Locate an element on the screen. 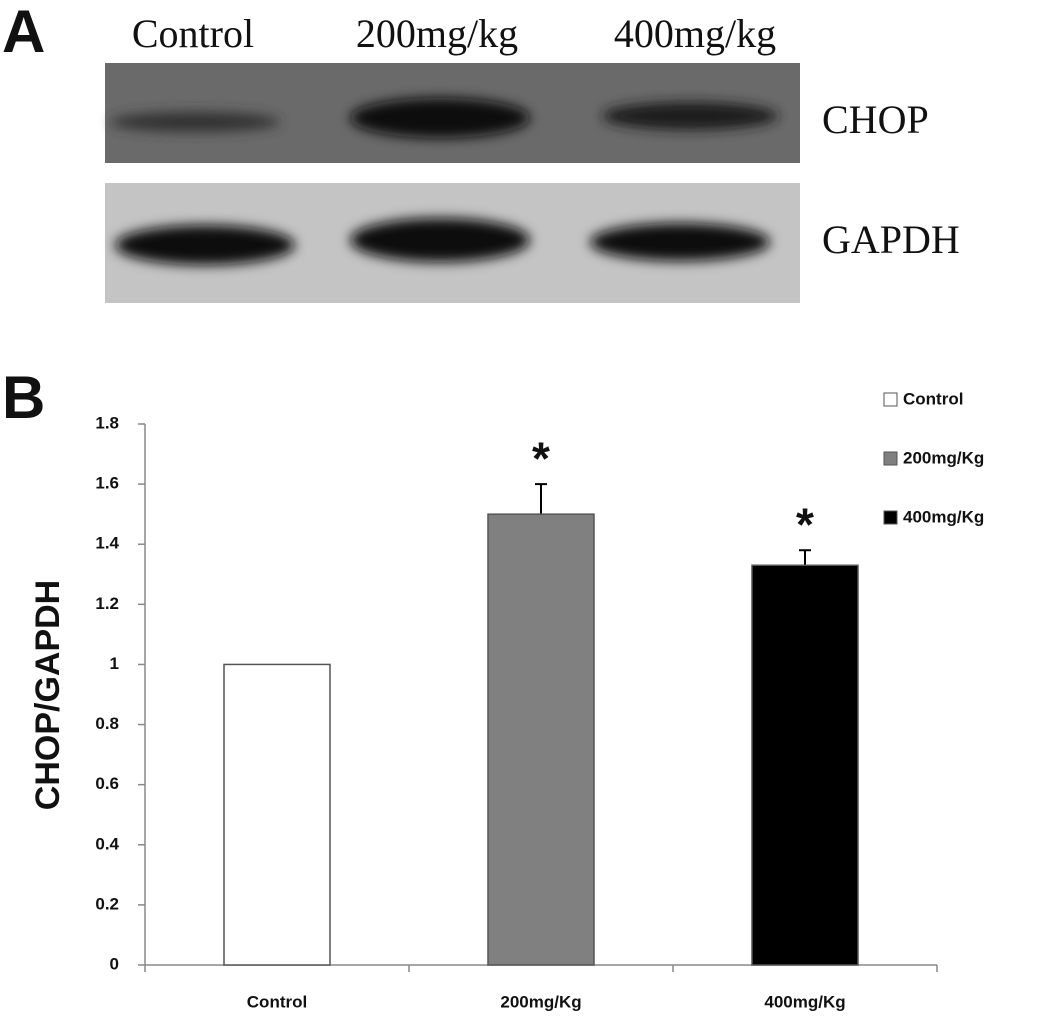 This screenshot has height=1023, width=1050. legend-label: Control is located at coordinates (933, 398).